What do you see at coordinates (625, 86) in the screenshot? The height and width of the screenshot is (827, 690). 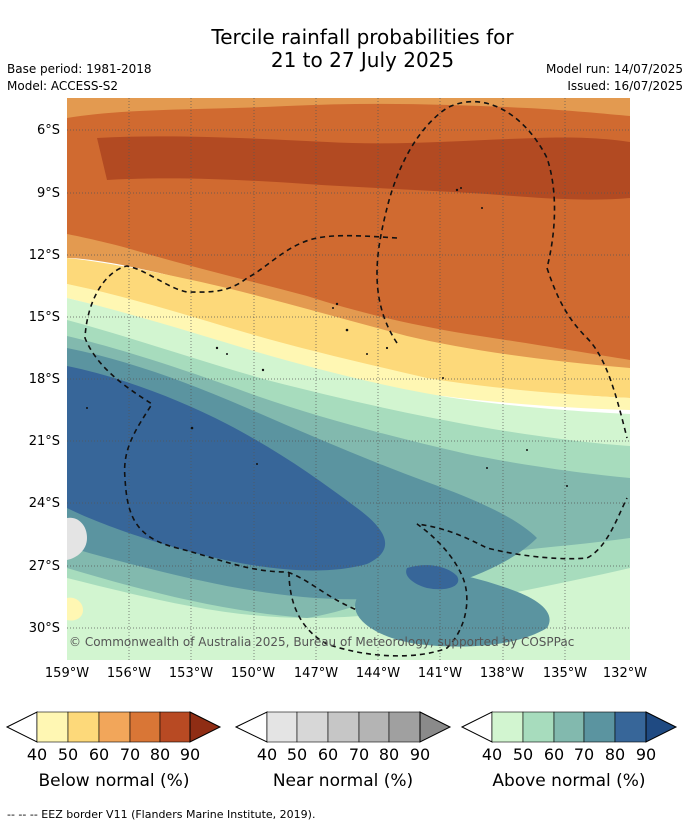 I see `issued-date: Issued: 16/07/2025` at bounding box center [625, 86].